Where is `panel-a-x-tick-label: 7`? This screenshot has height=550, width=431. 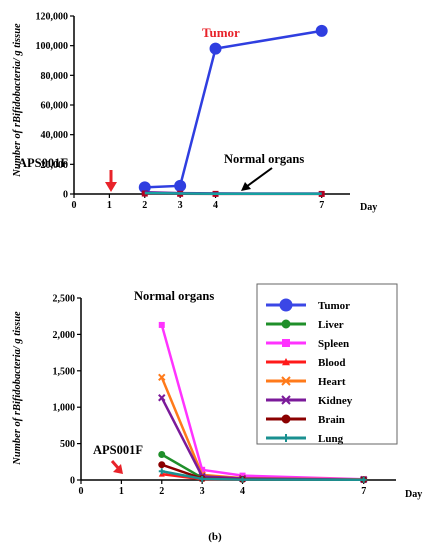
panel-a-x-tick-label: 7 is located at coordinates (321, 205).